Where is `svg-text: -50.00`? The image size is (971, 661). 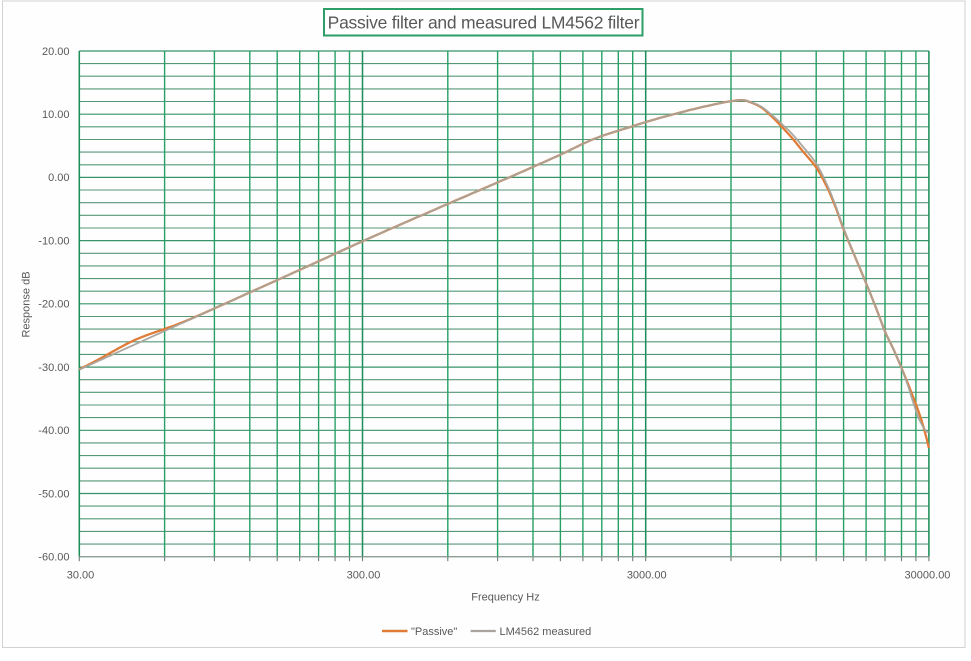
svg-text: -50.00 is located at coordinates (53, 494).